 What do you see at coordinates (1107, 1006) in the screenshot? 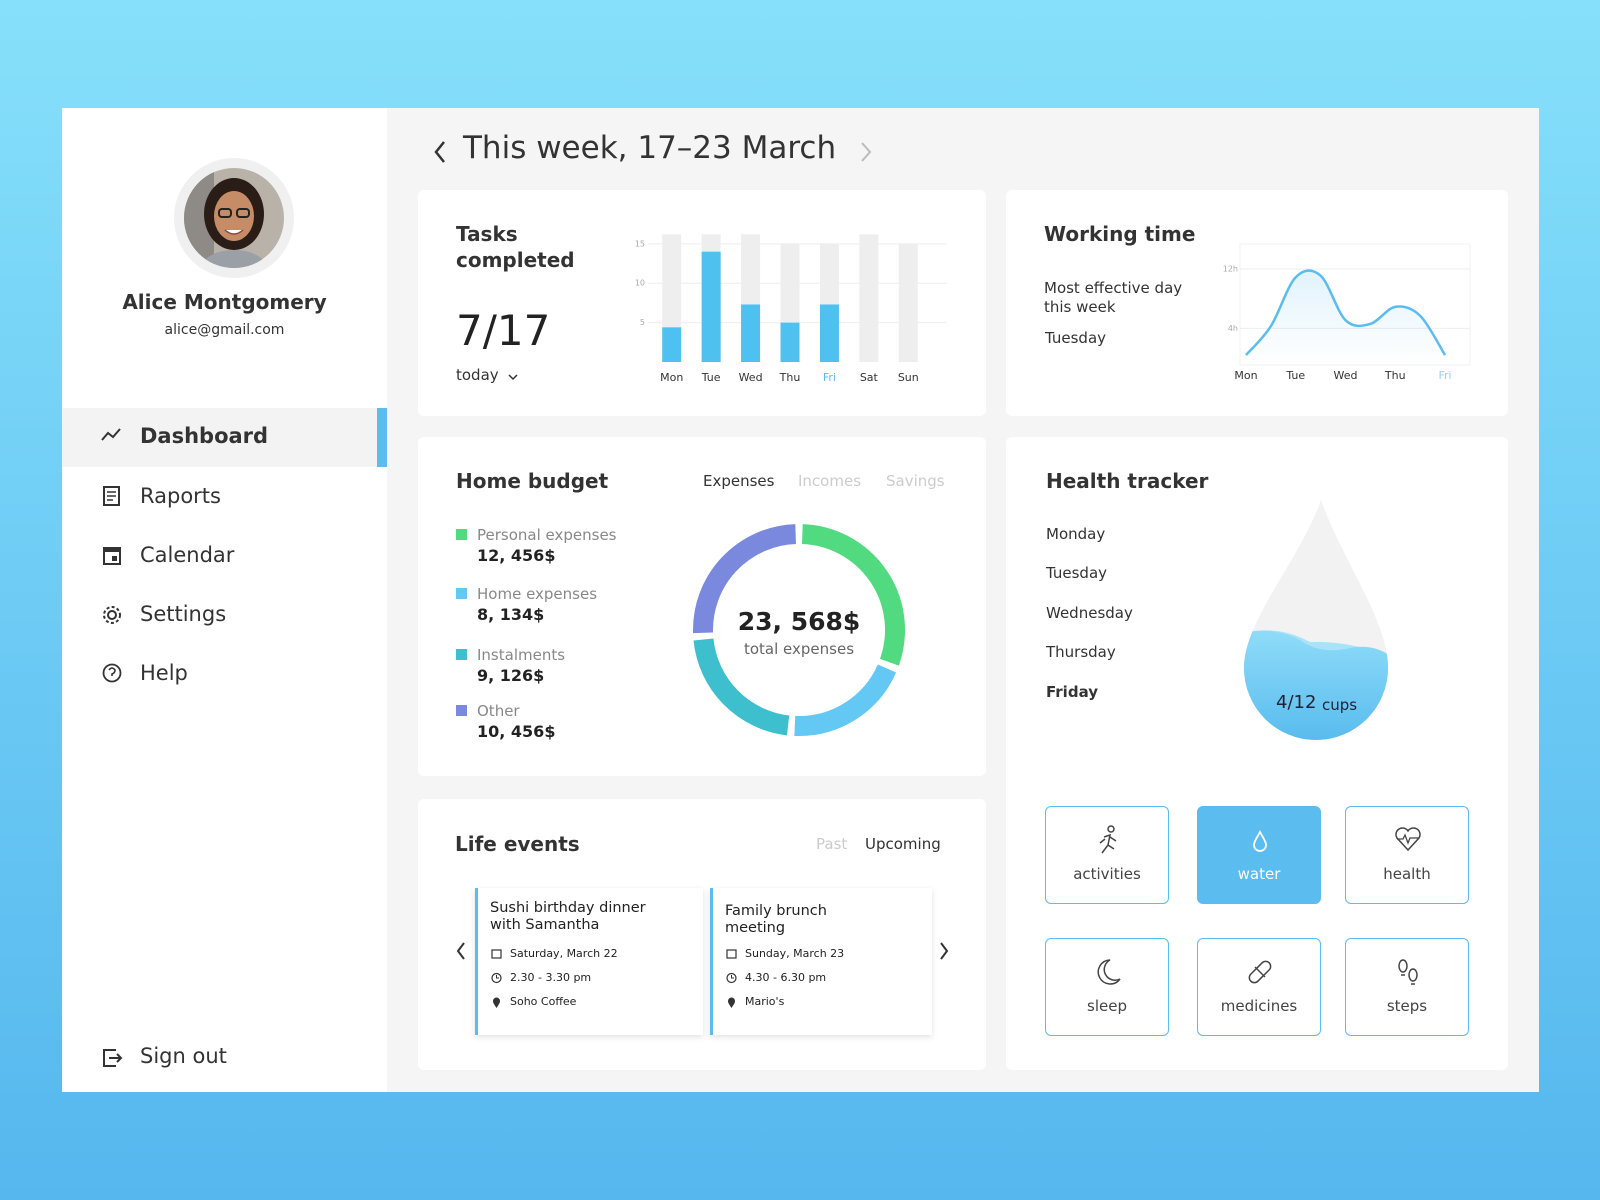
I see `button-label: sleep` at bounding box center [1107, 1006].